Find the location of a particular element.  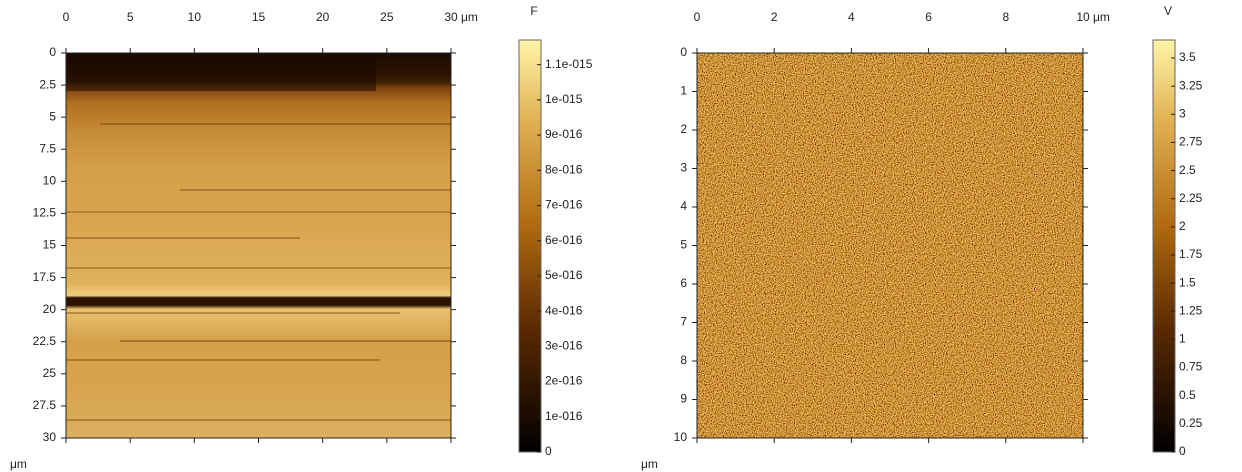

colorbar-tick-label: 1e-016 is located at coordinates (564, 416).